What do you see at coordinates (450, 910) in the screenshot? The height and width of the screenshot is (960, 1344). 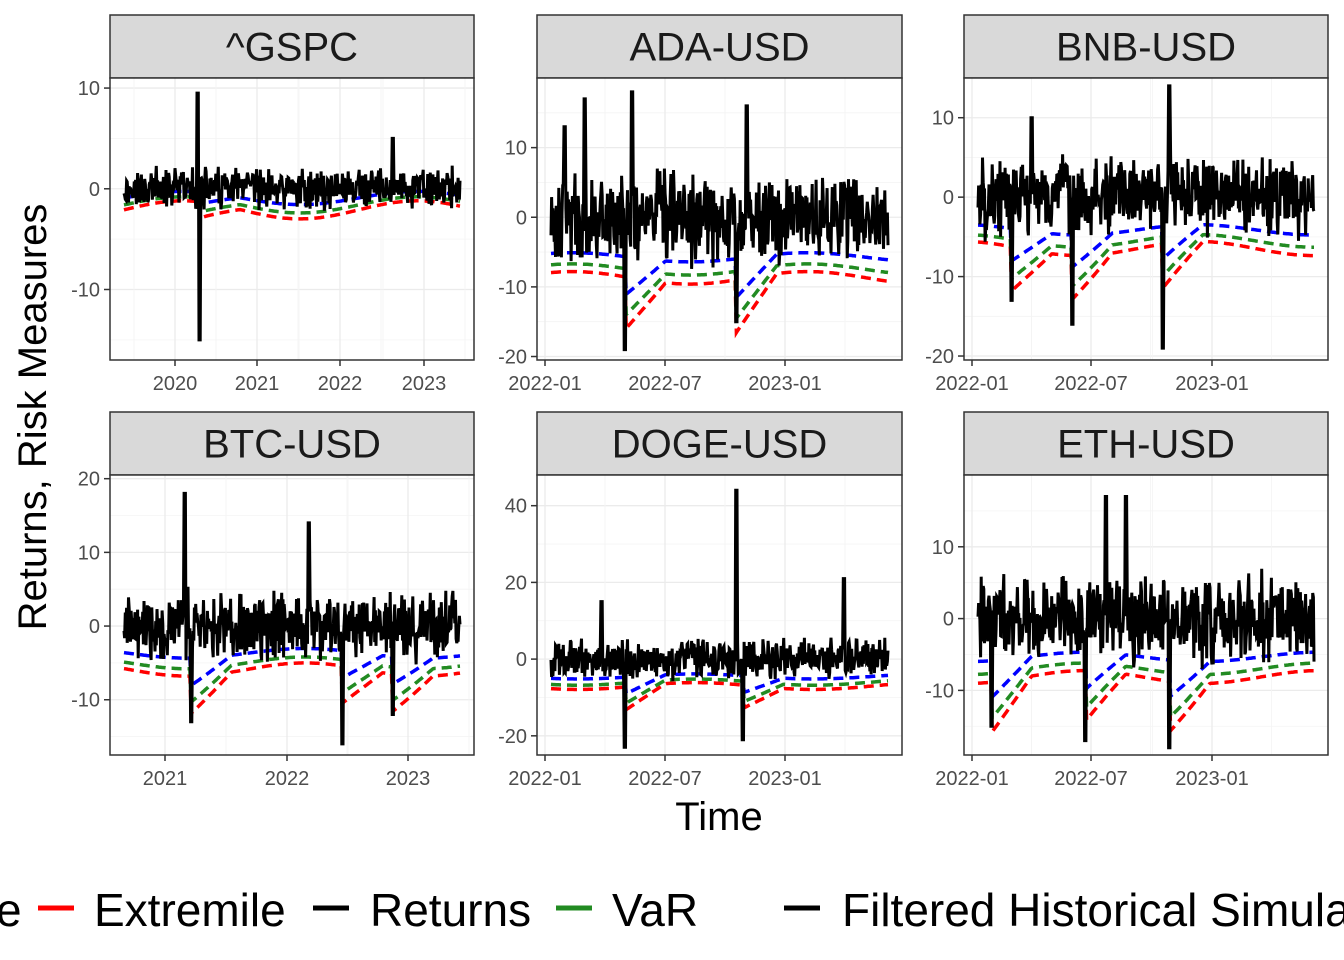 I see `legend-label-returns: Returns` at bounding box center [450, 910].